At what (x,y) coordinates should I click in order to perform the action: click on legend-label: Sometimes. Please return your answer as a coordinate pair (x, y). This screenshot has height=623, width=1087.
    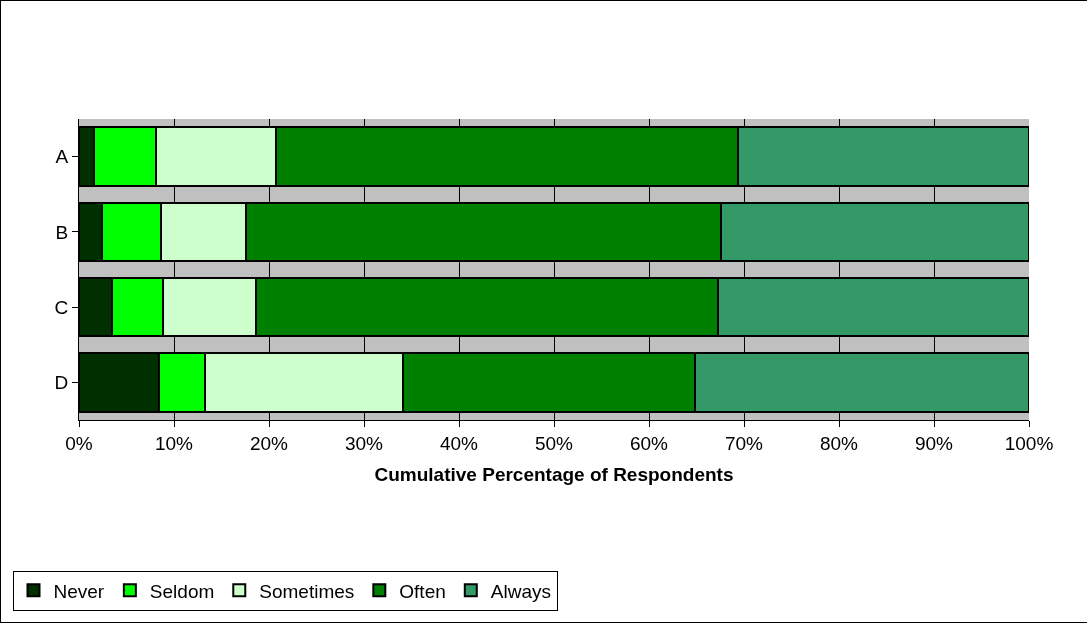
    Looking at the image, I should click on (307, 591).